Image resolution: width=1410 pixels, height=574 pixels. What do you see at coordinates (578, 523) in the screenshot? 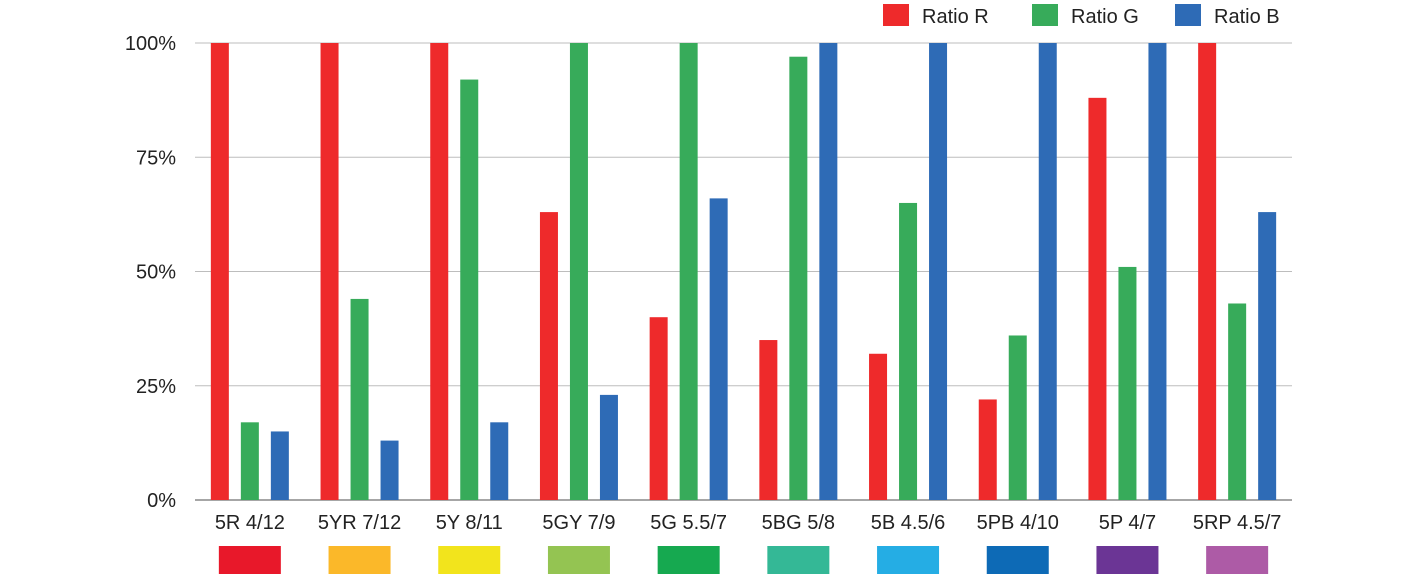
I see `x-tick-label: 5GY 7/9` at bounding box center [578, 523].